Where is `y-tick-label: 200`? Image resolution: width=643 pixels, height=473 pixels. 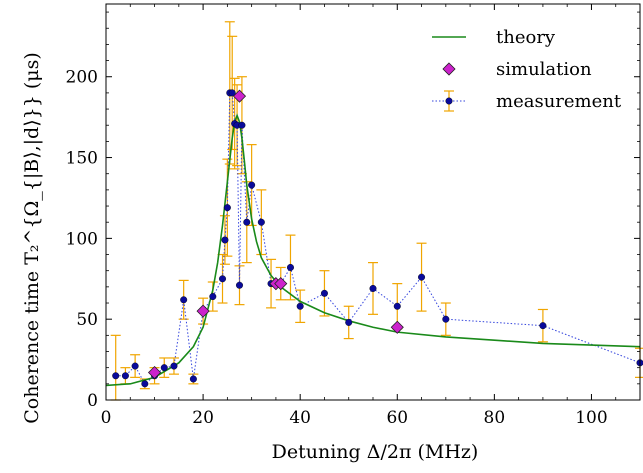 y-tick-label: 200 is located at coordinates (82, 78).